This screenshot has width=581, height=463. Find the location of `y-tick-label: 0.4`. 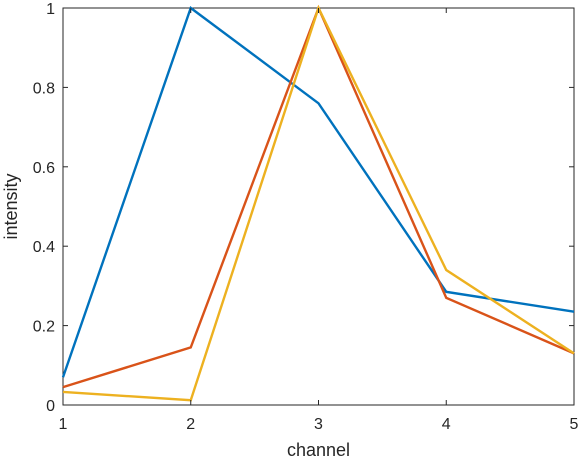

y-tick-label: 0.4 is located at coordinates (44, 247).